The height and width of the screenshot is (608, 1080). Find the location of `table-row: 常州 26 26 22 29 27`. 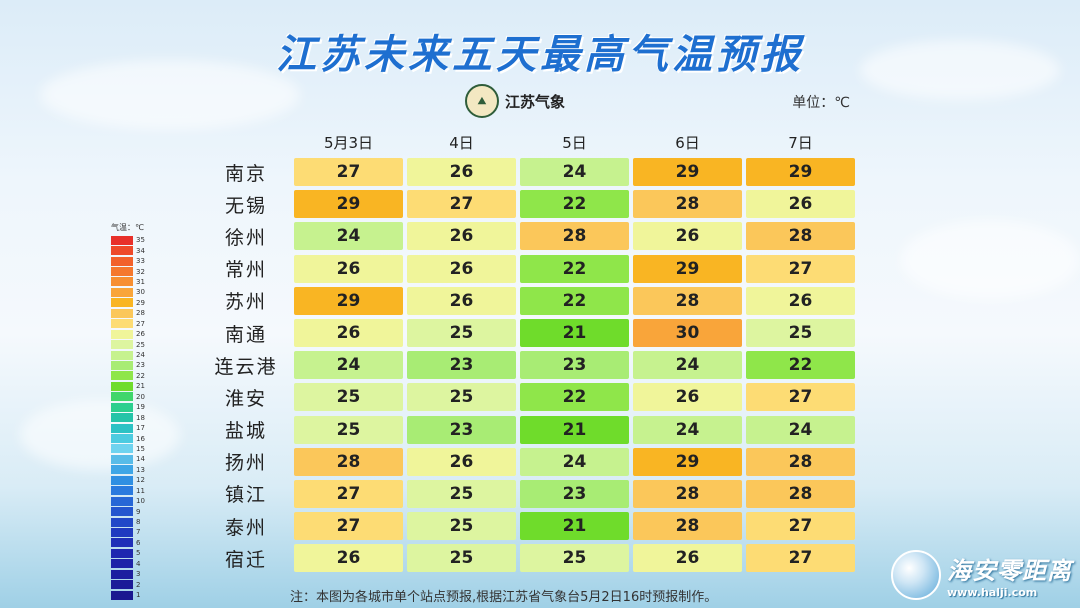

table-row: 常州 26 26 22 29 27 is located at coordinates (528, 269).